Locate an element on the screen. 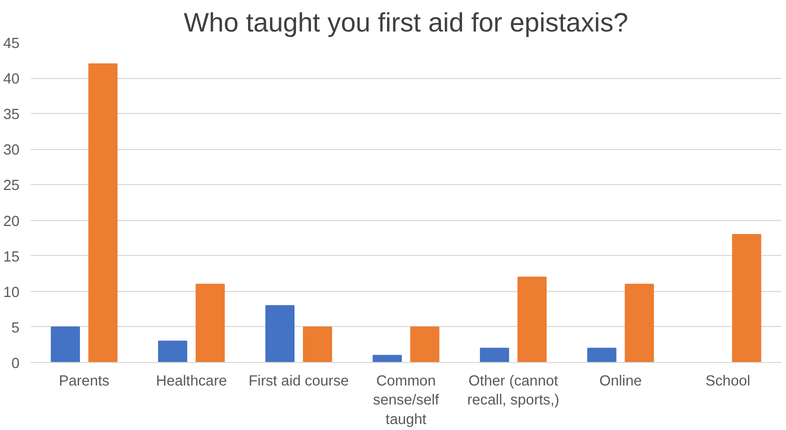  y-tick-label: 30 is located at coordinates (11, 150).